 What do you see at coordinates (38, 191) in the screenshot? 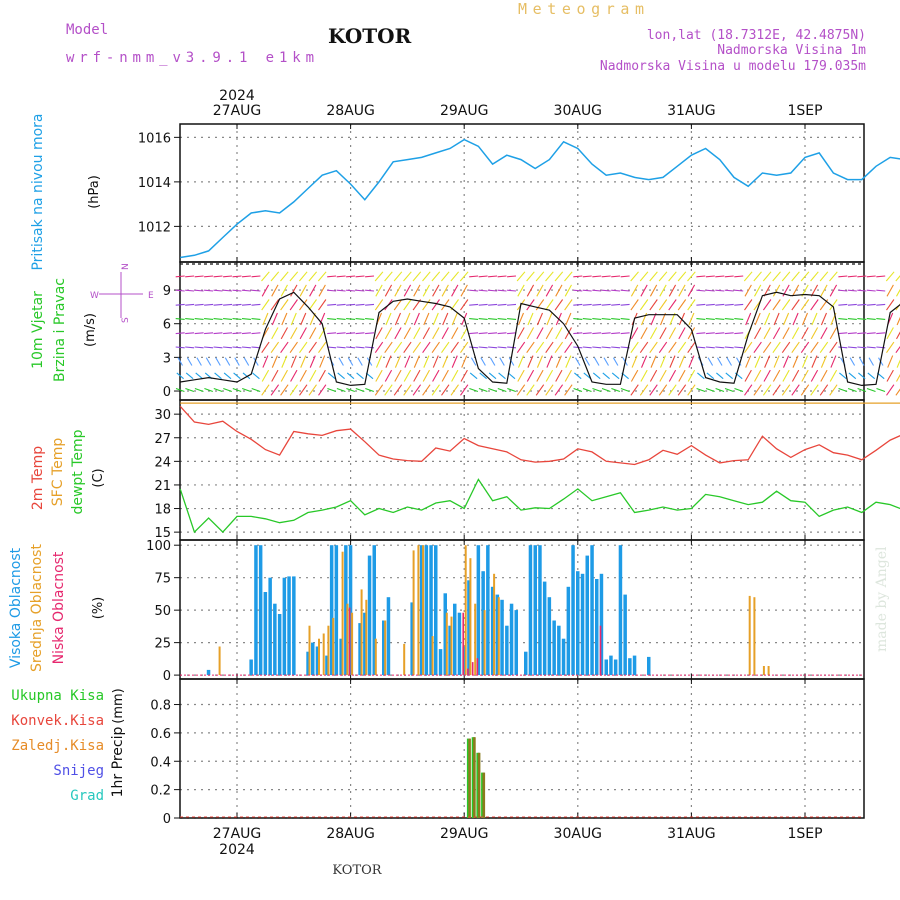
I see `pressure-ylabel: Pritisak na nivou mora` at bounding box center [38, 191].